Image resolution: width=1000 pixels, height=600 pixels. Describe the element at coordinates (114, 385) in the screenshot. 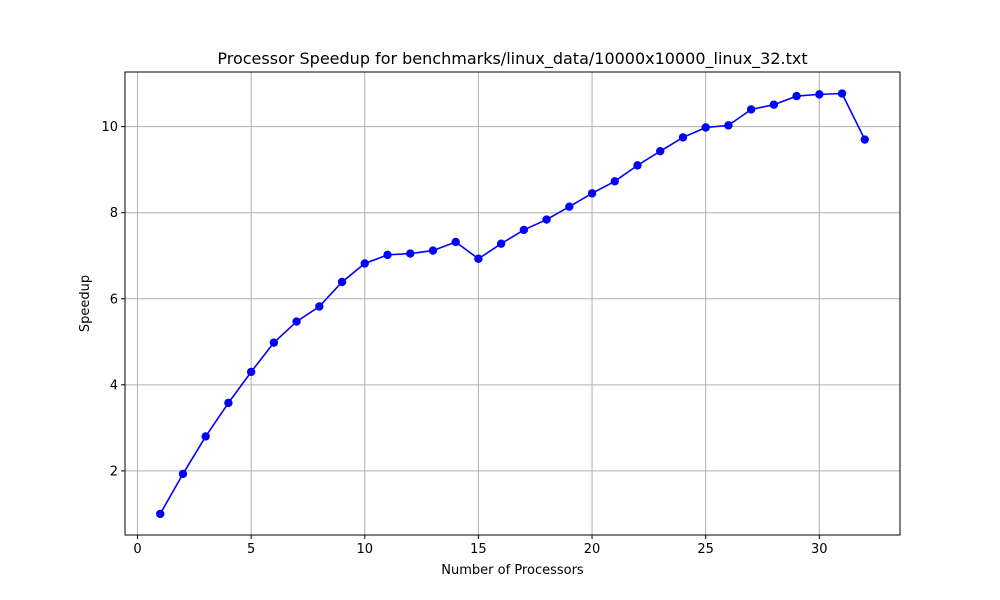

I see `y-tick-label: 4` at that location.